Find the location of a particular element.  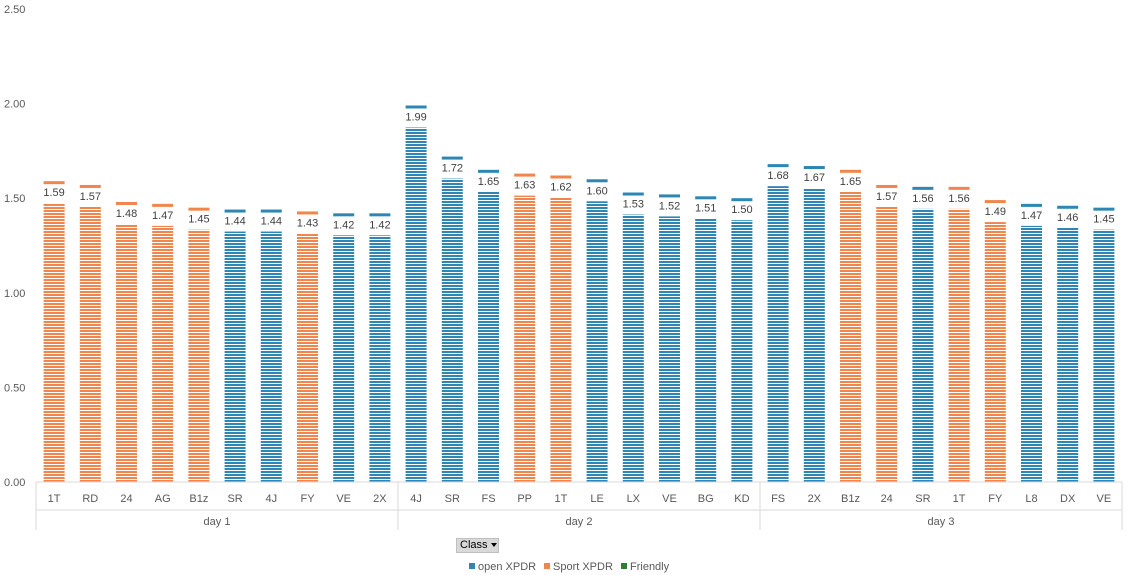

data-label: 1.51 is located at coordinates (705, 208).